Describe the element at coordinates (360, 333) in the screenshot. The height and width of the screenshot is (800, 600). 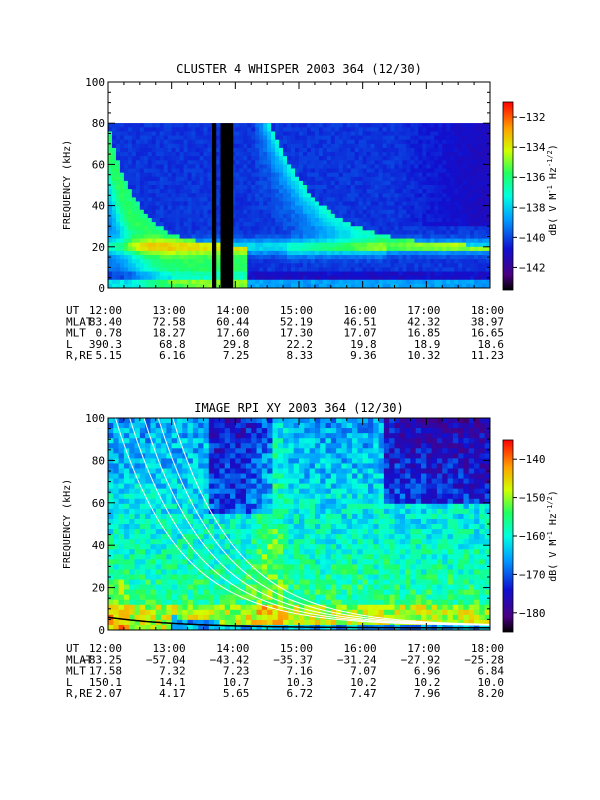
I see `ephemeris-cell: 17.07` at that location.